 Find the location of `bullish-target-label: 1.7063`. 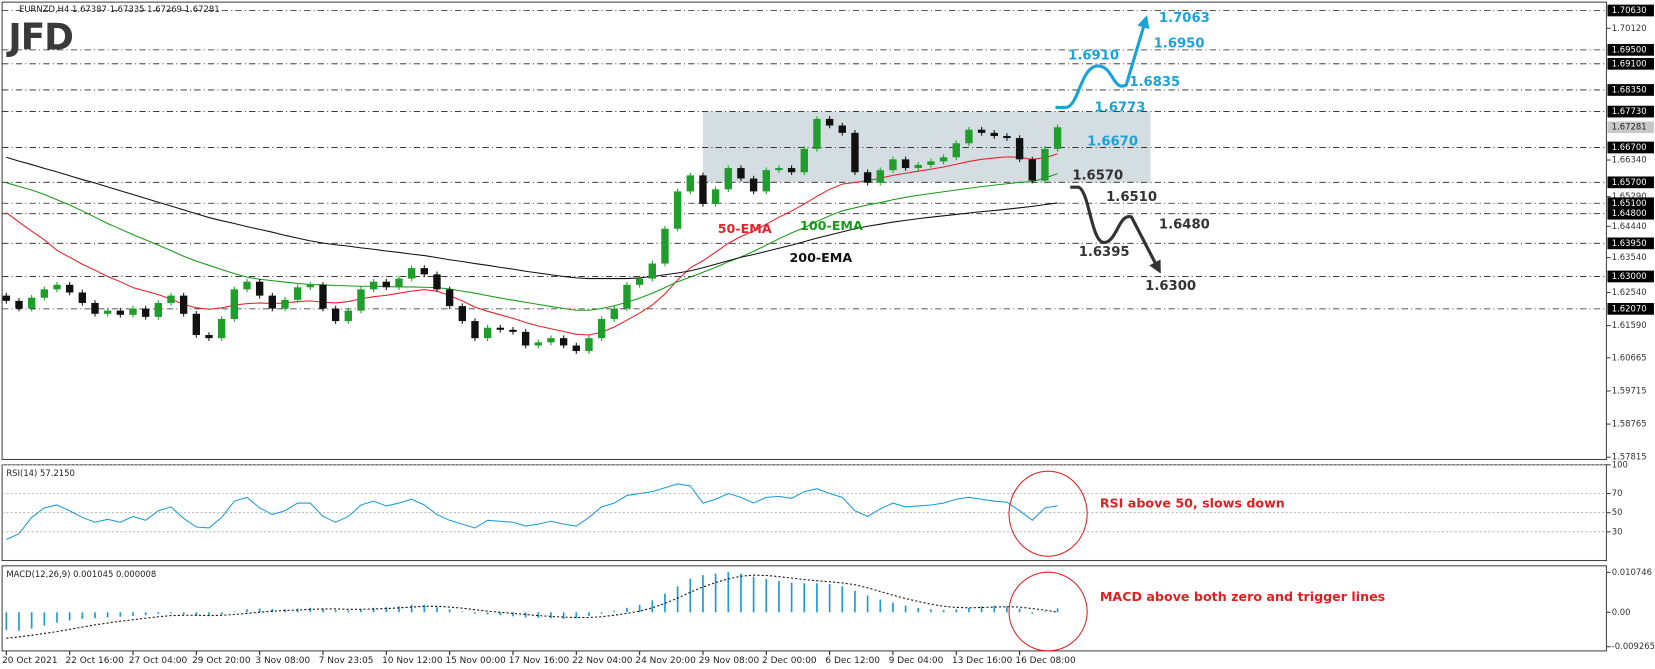

bullish-target-label: 1.7063 is located at coordinates (1184, 18).